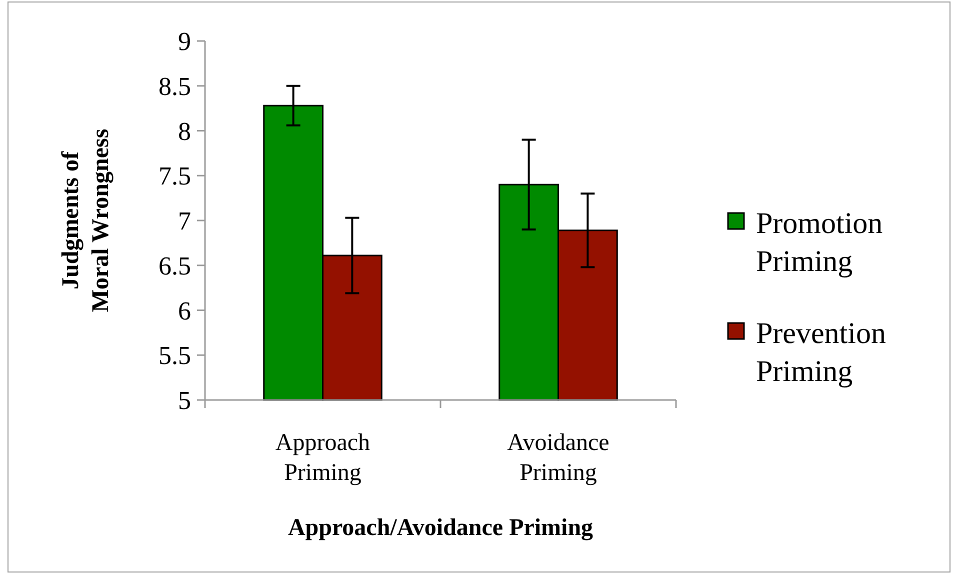 Image resolution: width=956 pixels, height=578 pixels. Describe the element at coordinates (174, 176) in the screenshot. I see `y-tick-label: 7.5` at that location.